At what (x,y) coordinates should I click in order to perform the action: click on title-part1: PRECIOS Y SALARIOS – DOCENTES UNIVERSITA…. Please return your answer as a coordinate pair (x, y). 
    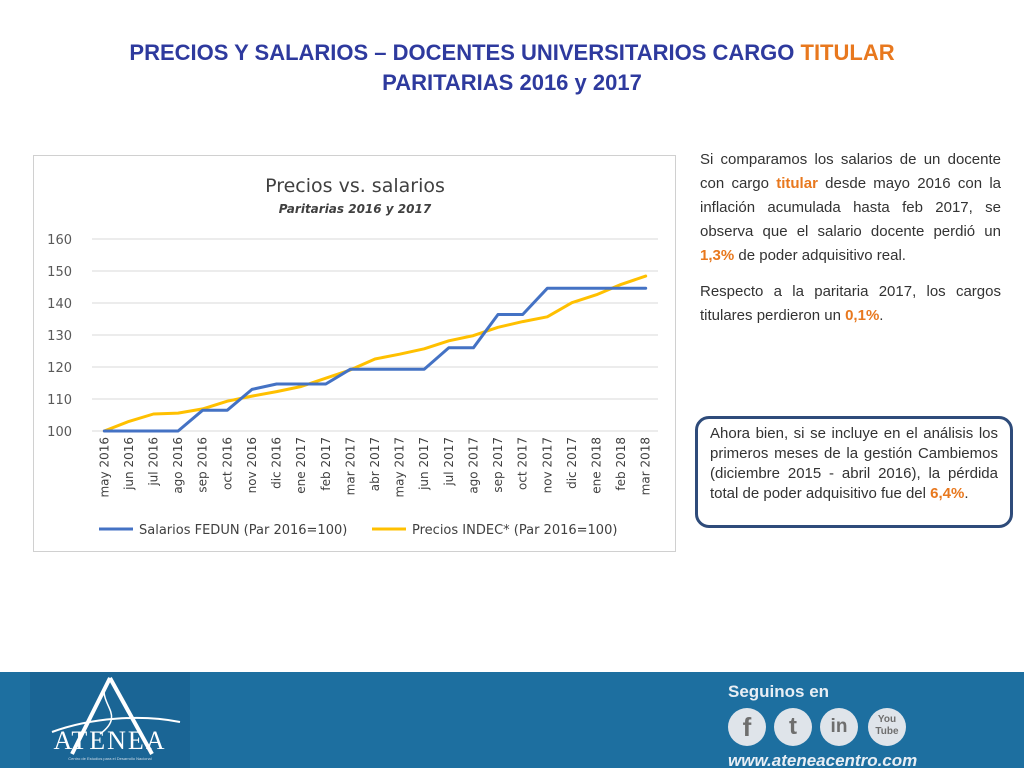
    Looking at the image, I should click on (465, 52).